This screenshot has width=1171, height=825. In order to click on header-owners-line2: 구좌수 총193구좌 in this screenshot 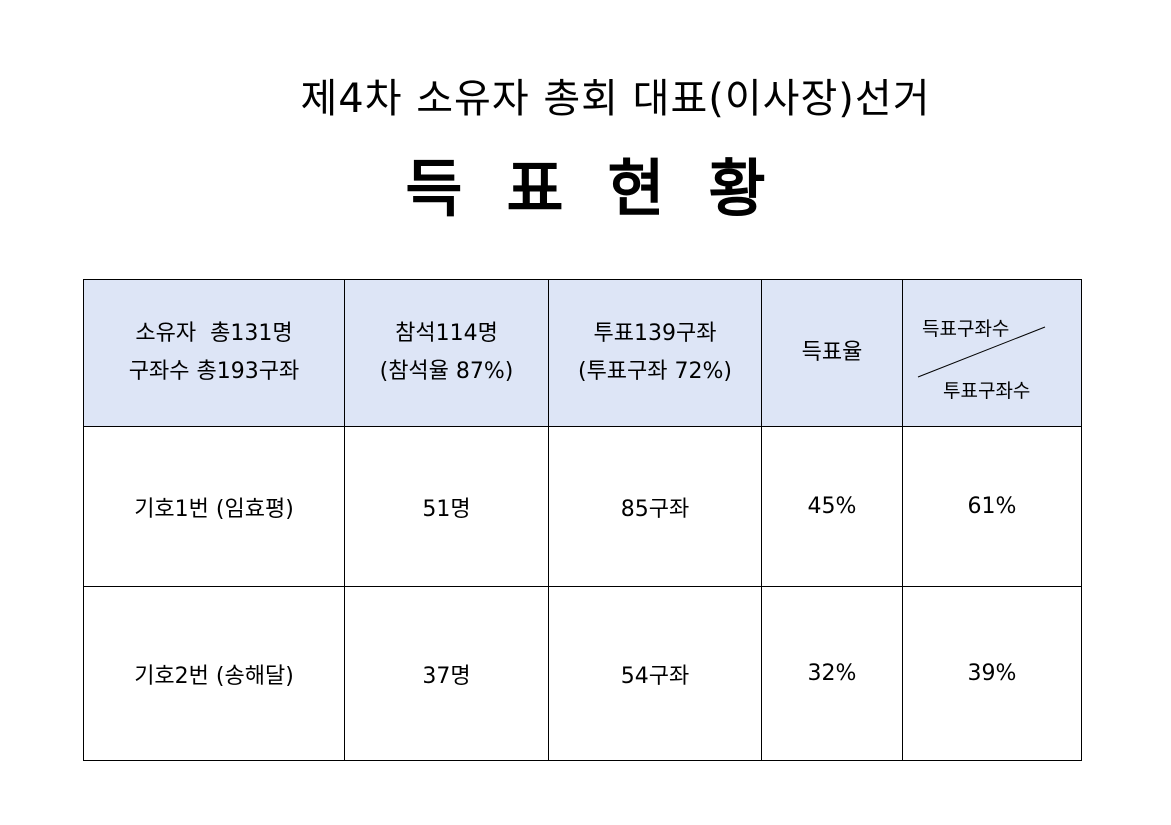, I will do `click(214, 371)`.